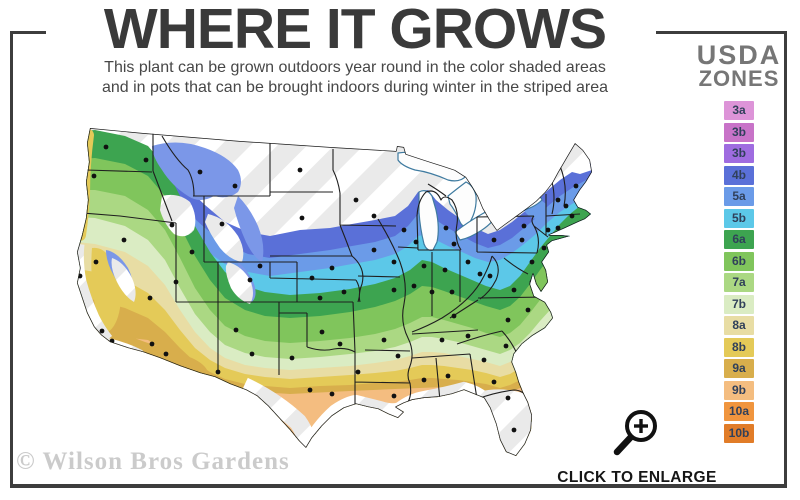  I want to click on enlarge-label: CLICK TO ENLARGE, so click(637, 477).